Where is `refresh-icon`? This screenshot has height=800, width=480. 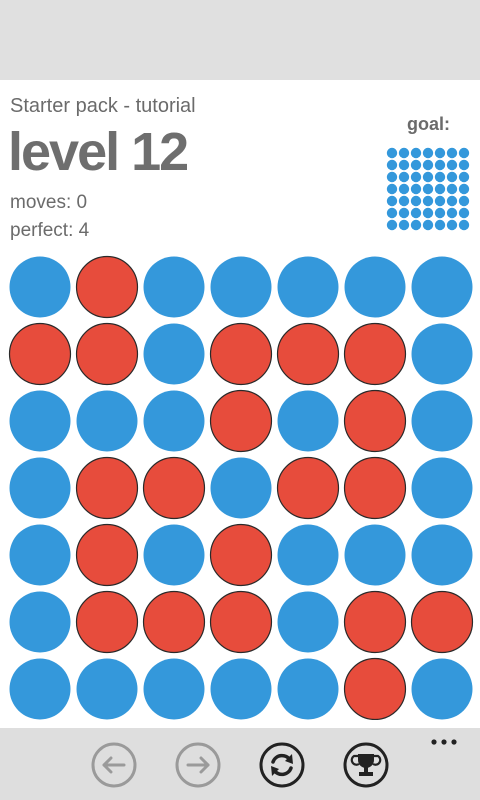
refresh-icon is located at coordinates (282, 765).